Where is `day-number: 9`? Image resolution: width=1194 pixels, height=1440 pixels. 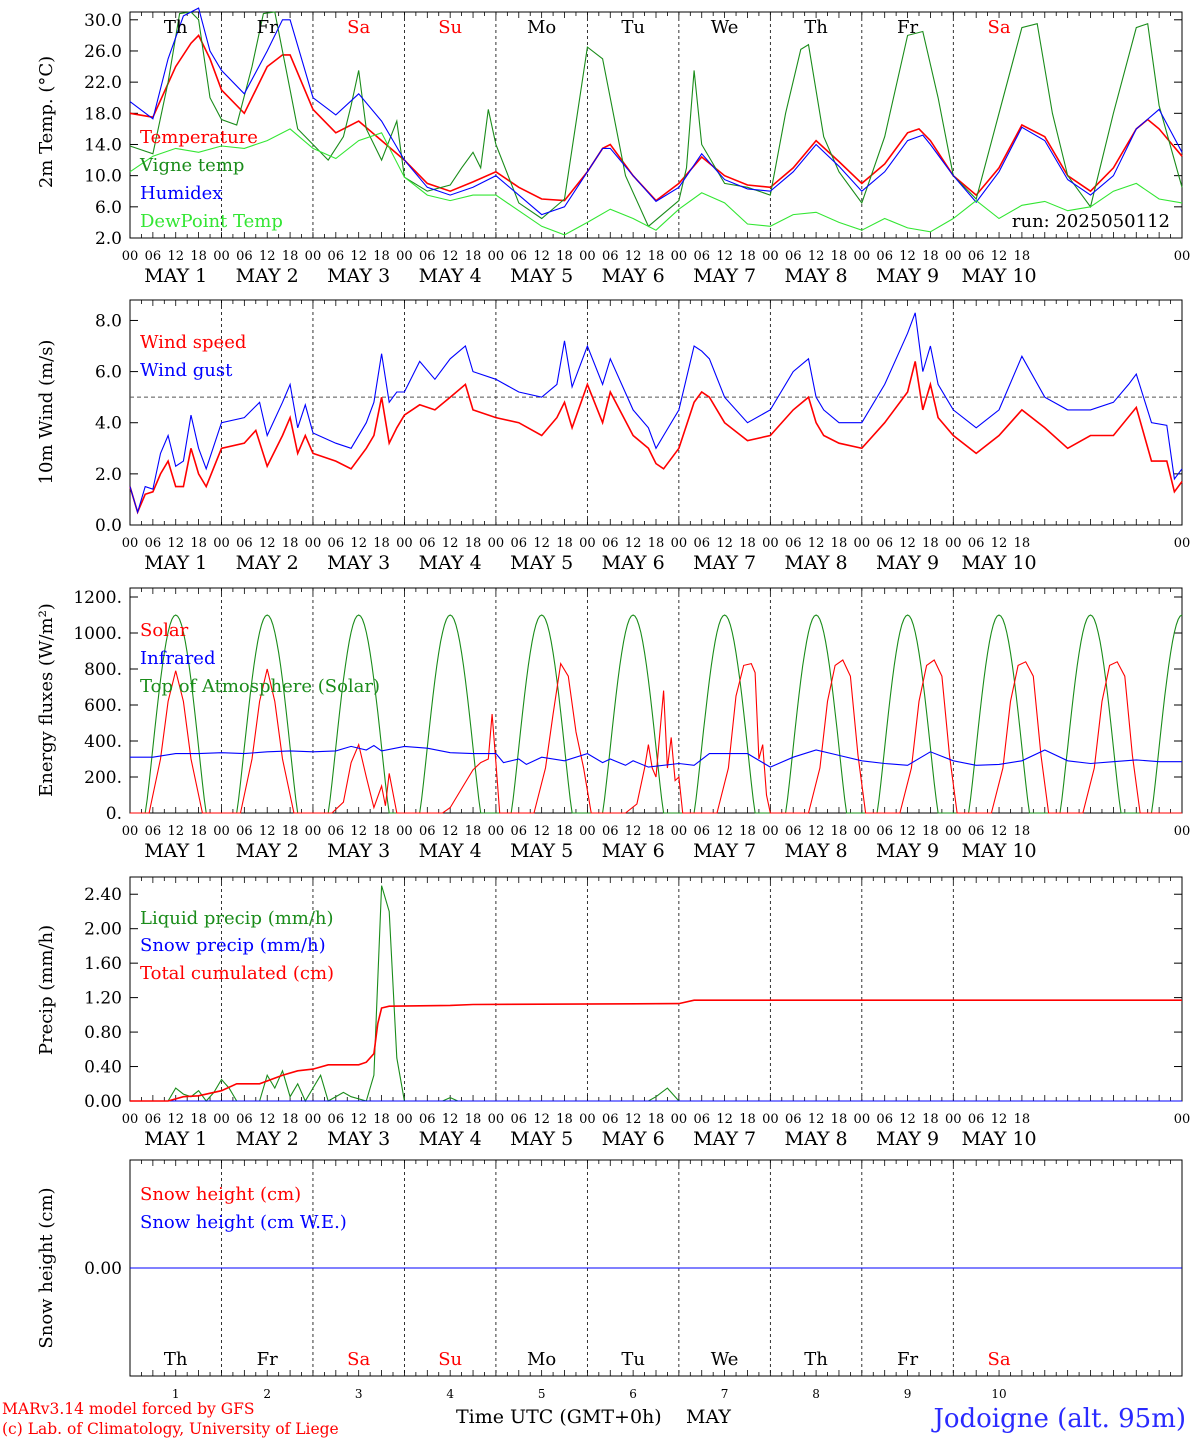
day-number: 9 is located at coordinates (908, 1394).